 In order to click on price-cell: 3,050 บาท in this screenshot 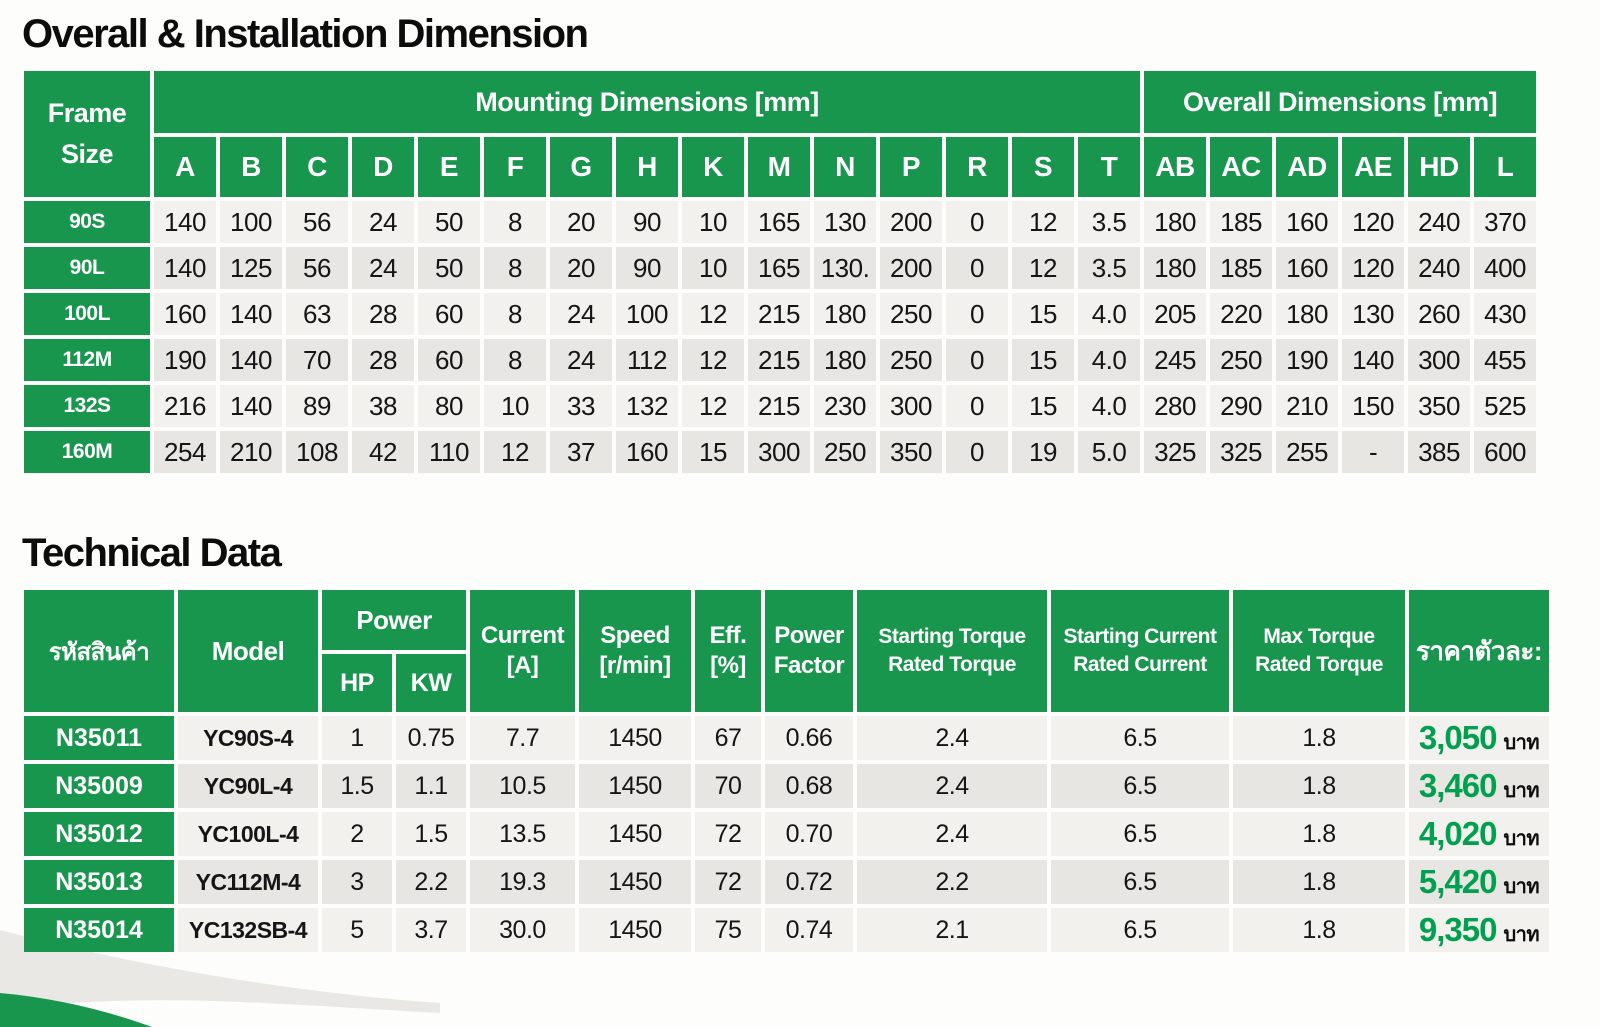, I will do `click(1479, 738)`.